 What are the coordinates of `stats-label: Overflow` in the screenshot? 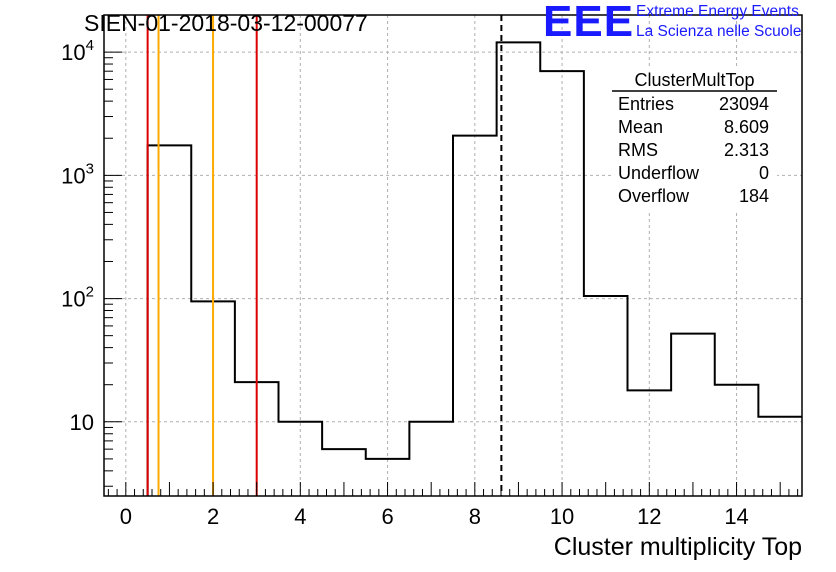 It's located at (654, 196).